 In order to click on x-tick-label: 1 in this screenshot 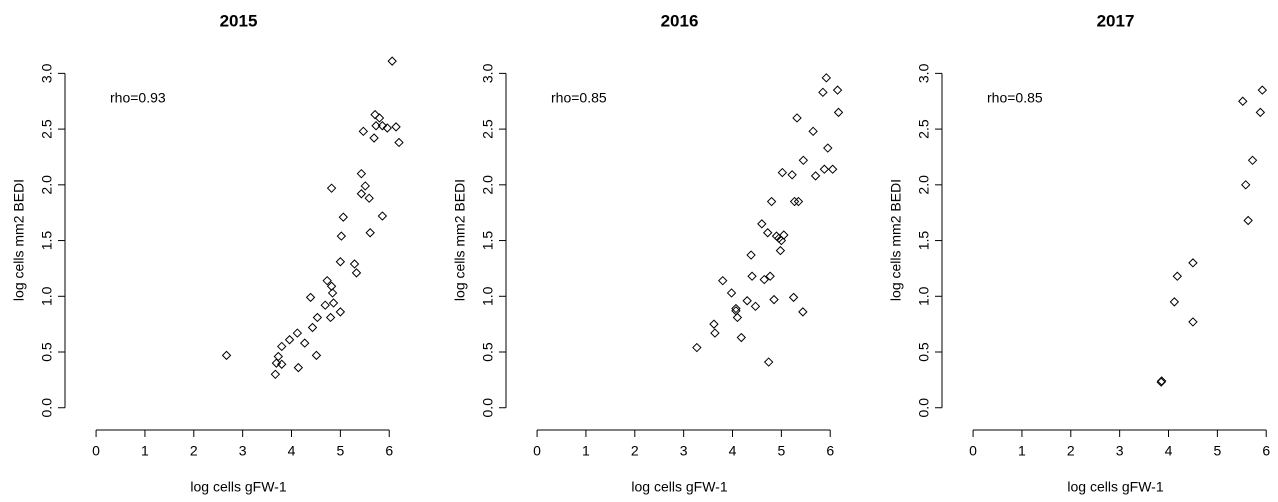, I will do `click(1022, 451)`.